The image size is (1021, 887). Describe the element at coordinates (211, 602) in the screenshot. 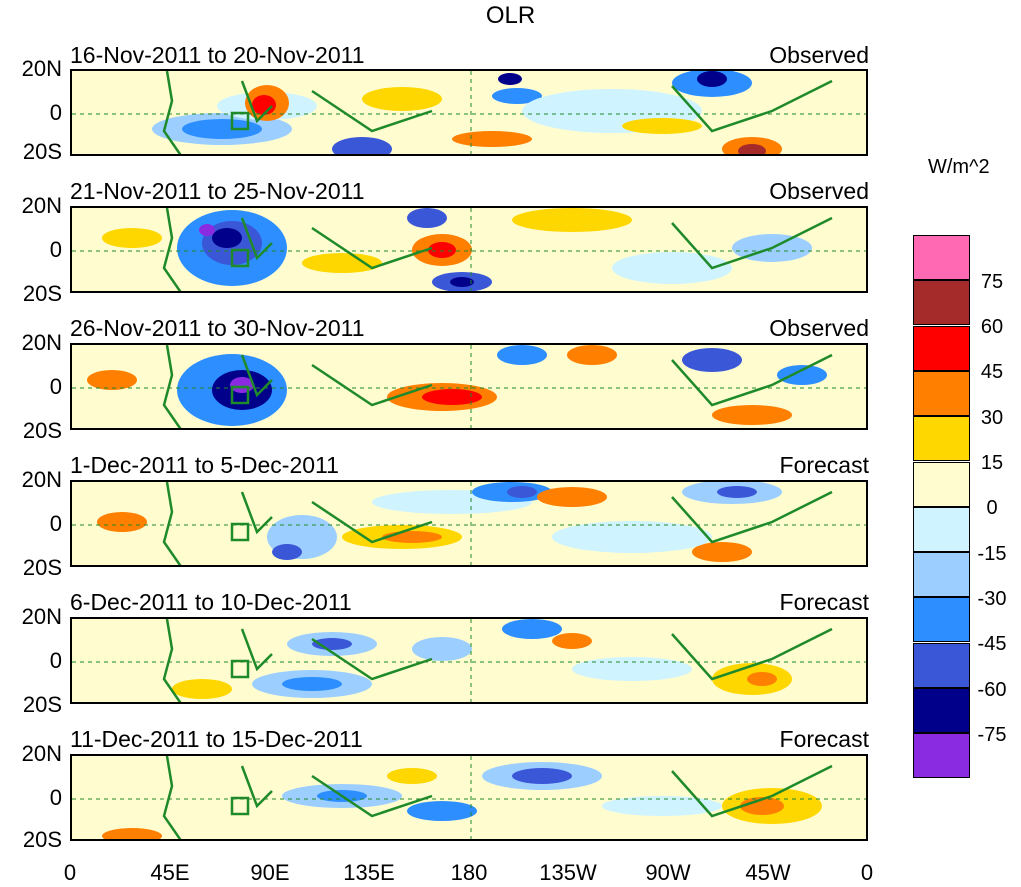

I see `panel-5-period: 6-Dec-2011 to 10-Dec-2011` at that location.